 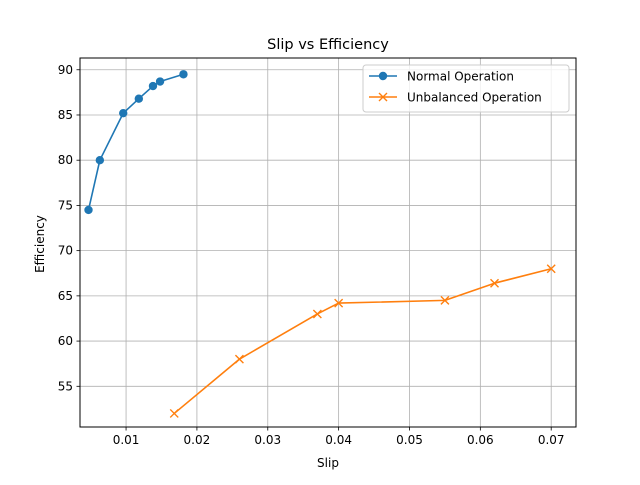 I want to click on y-tick-label: 75, so click(x=65, y=205).